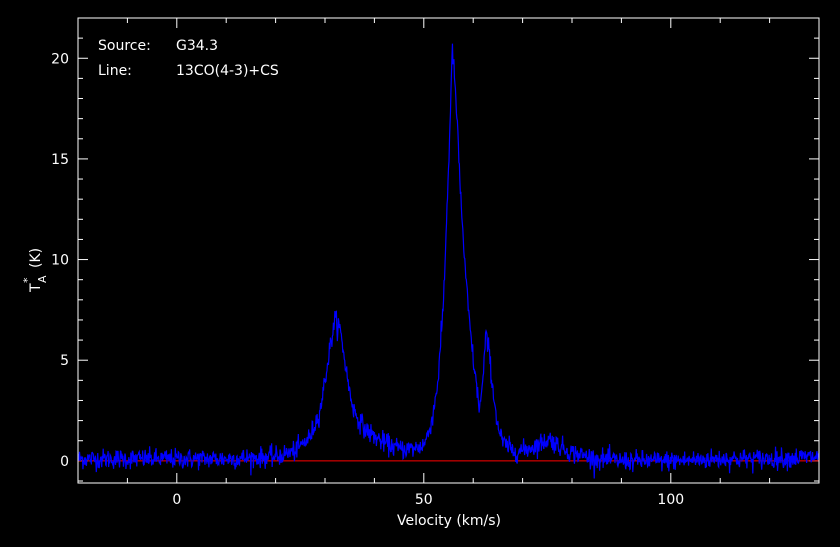 This screenshot has width=840, height=547. What do you see at coordinates (64, 361) in the screenshot?
I see `y-tick-label: 5` at bounding box center [64, 361].